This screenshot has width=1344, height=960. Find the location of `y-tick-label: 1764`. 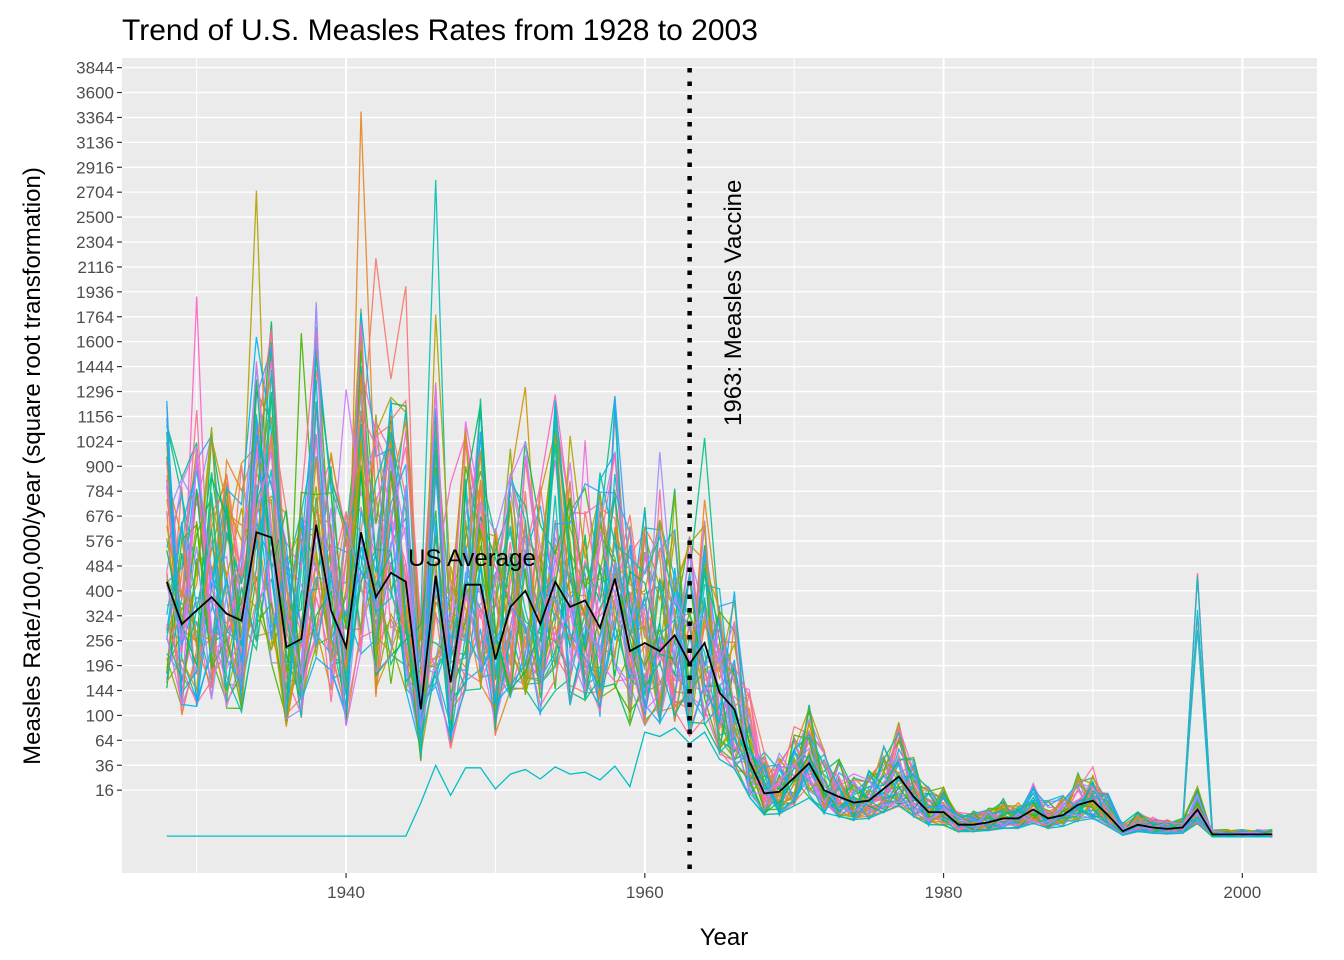

y-tick-label: 1764 is located at coordinates (95, 317).